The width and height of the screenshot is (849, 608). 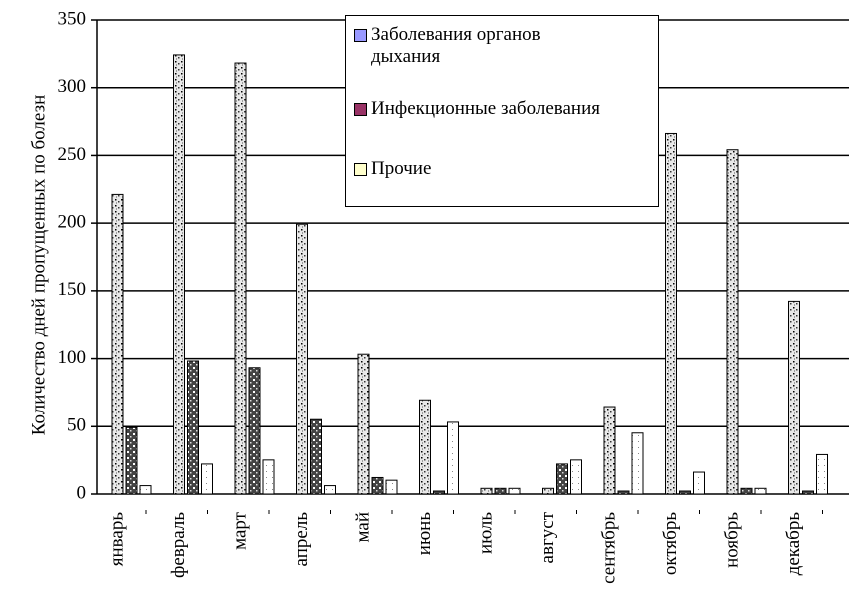 What do you see at coordinates (506, 169) in the screenshot?
I see `legend-entry: Прочие` at bounding box center [506, 169].